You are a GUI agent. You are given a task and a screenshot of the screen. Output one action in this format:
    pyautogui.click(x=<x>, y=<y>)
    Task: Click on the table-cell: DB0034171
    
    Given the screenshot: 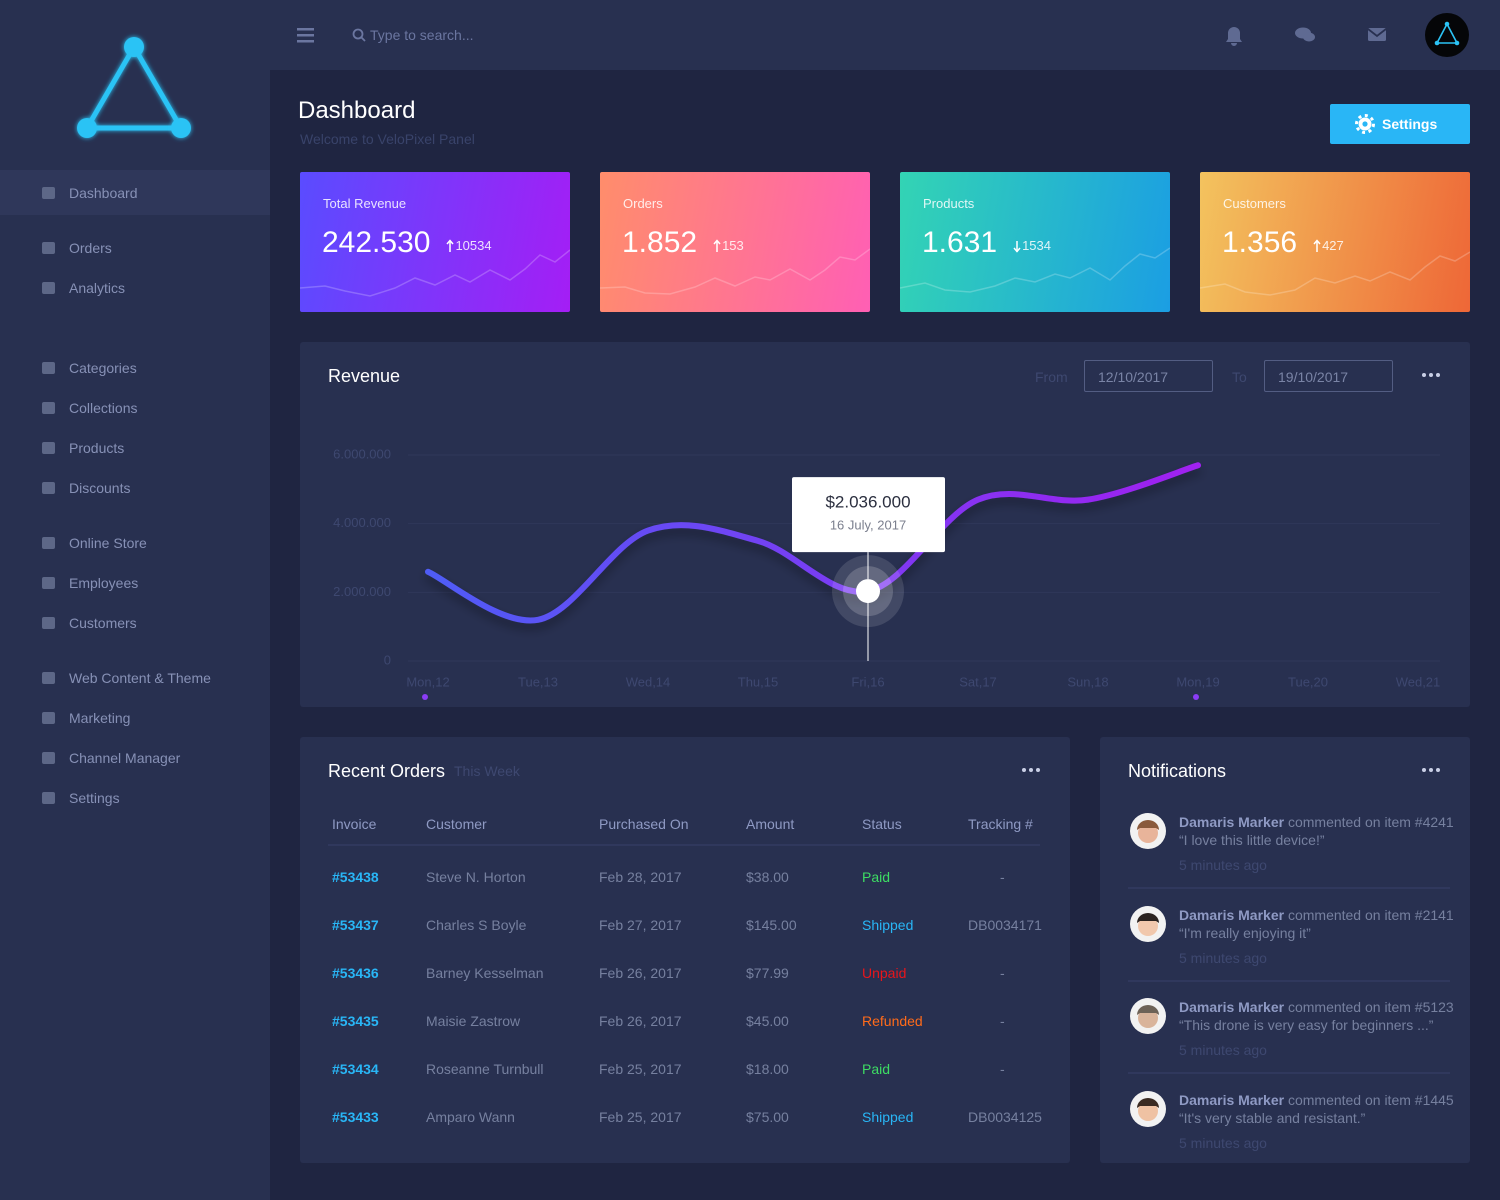 What is the action you would take?
    pyautogui.click(x=1005, y=925)
    